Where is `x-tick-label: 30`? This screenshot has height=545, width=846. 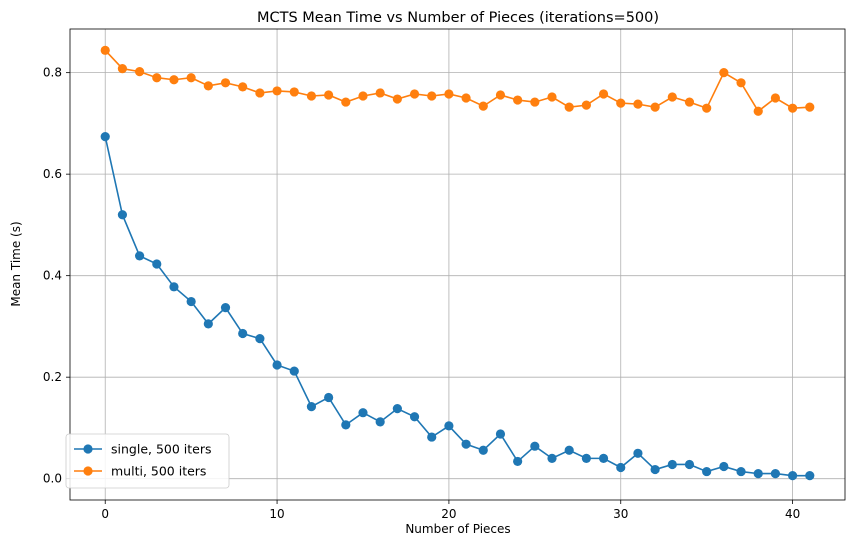 x-tick-label: 30 is located at coordinates (620, 514).